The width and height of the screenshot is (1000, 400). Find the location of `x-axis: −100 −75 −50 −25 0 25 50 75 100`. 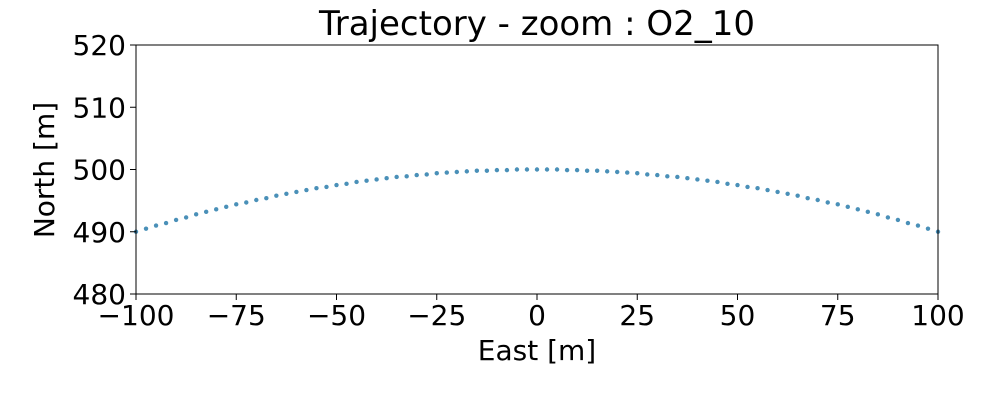

x-axis: −100 −75 −50 −25 0 25 50 75 100 is located at coordinates (531, 313).